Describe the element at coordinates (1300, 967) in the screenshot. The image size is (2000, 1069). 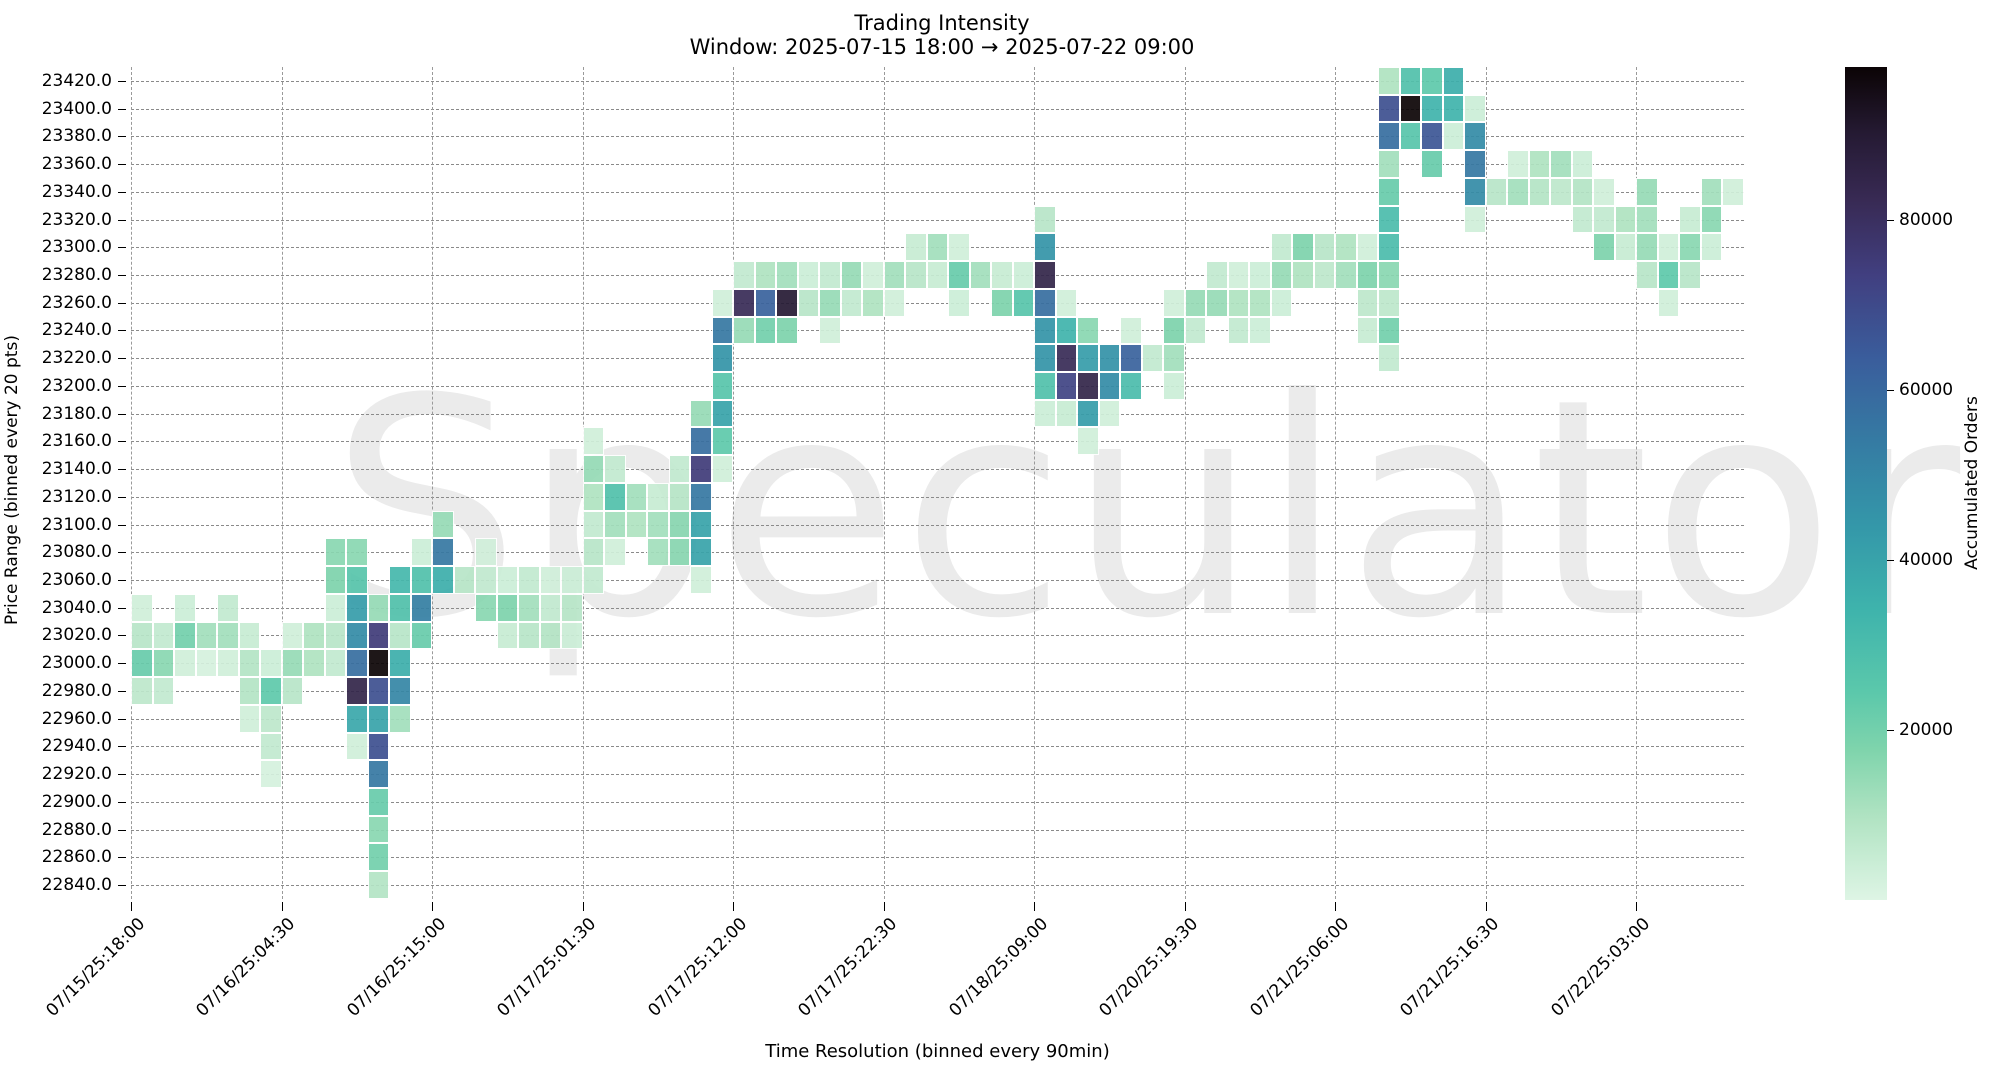
I see `x-tick-label: 07/21/25:06:00` at that location.